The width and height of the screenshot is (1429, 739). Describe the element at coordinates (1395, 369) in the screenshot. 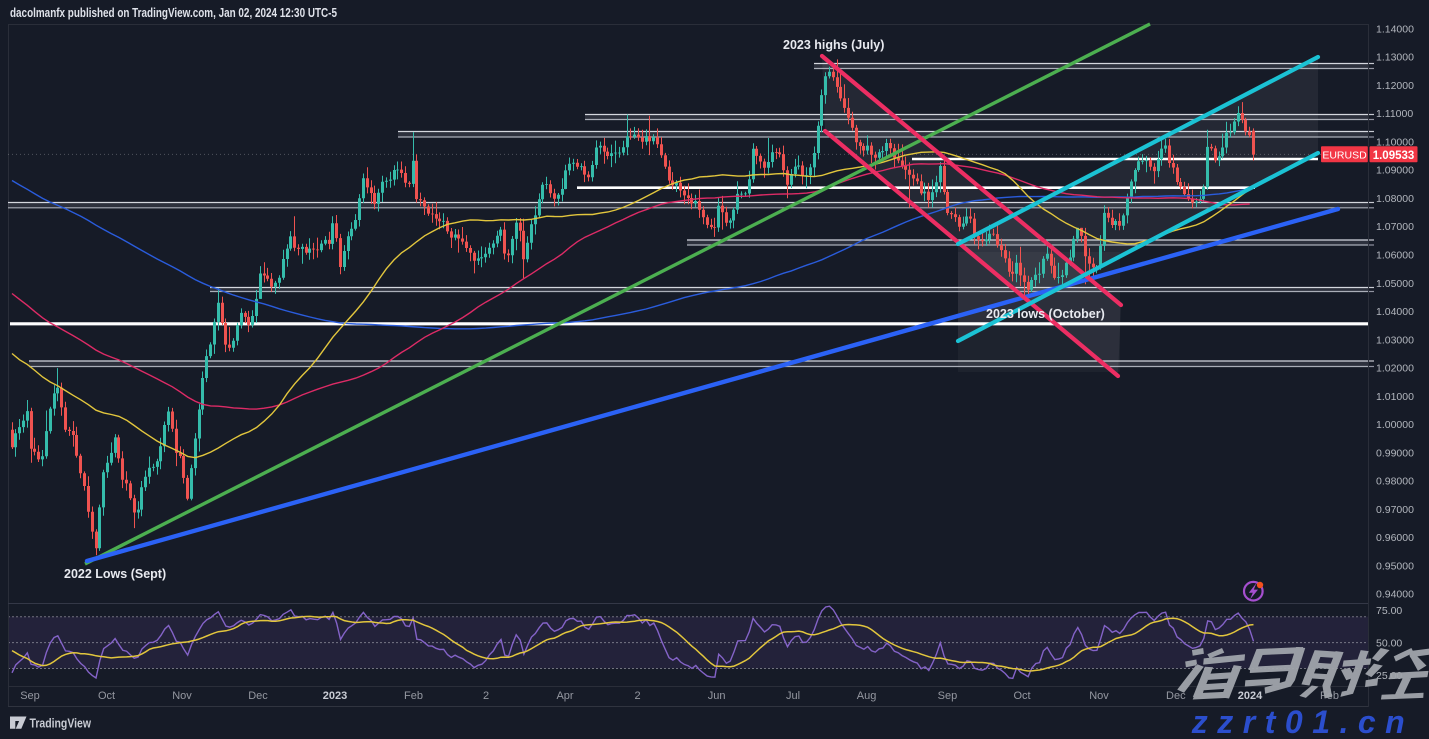

I see `svg-text: 1.02000` at that location.